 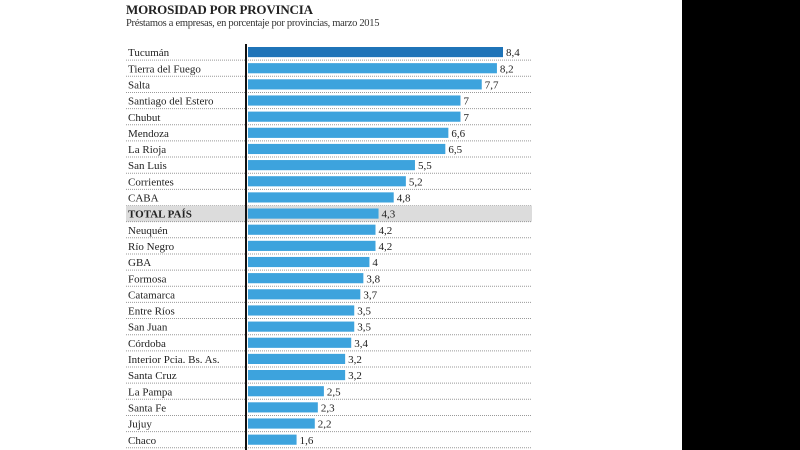 What do you see at coordinates (150, 392) in the screenshot?
I see `category-label: La Pampa` at bounding box center [150, 392].